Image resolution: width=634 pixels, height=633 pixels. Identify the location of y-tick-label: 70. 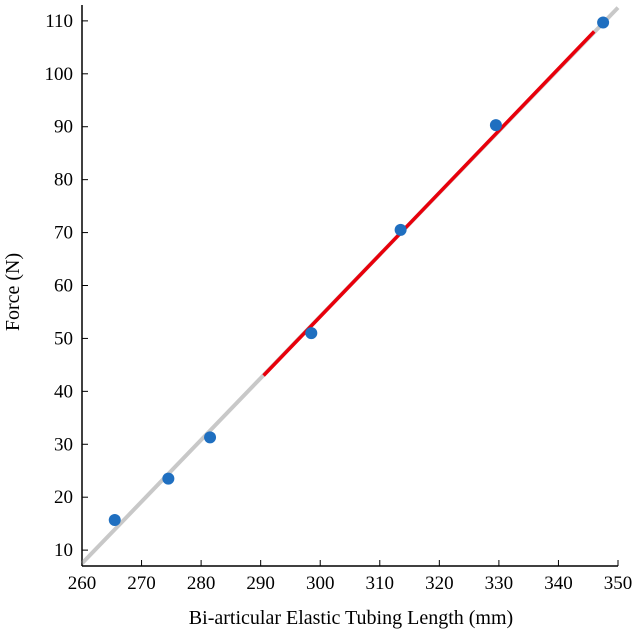
(63, 233).